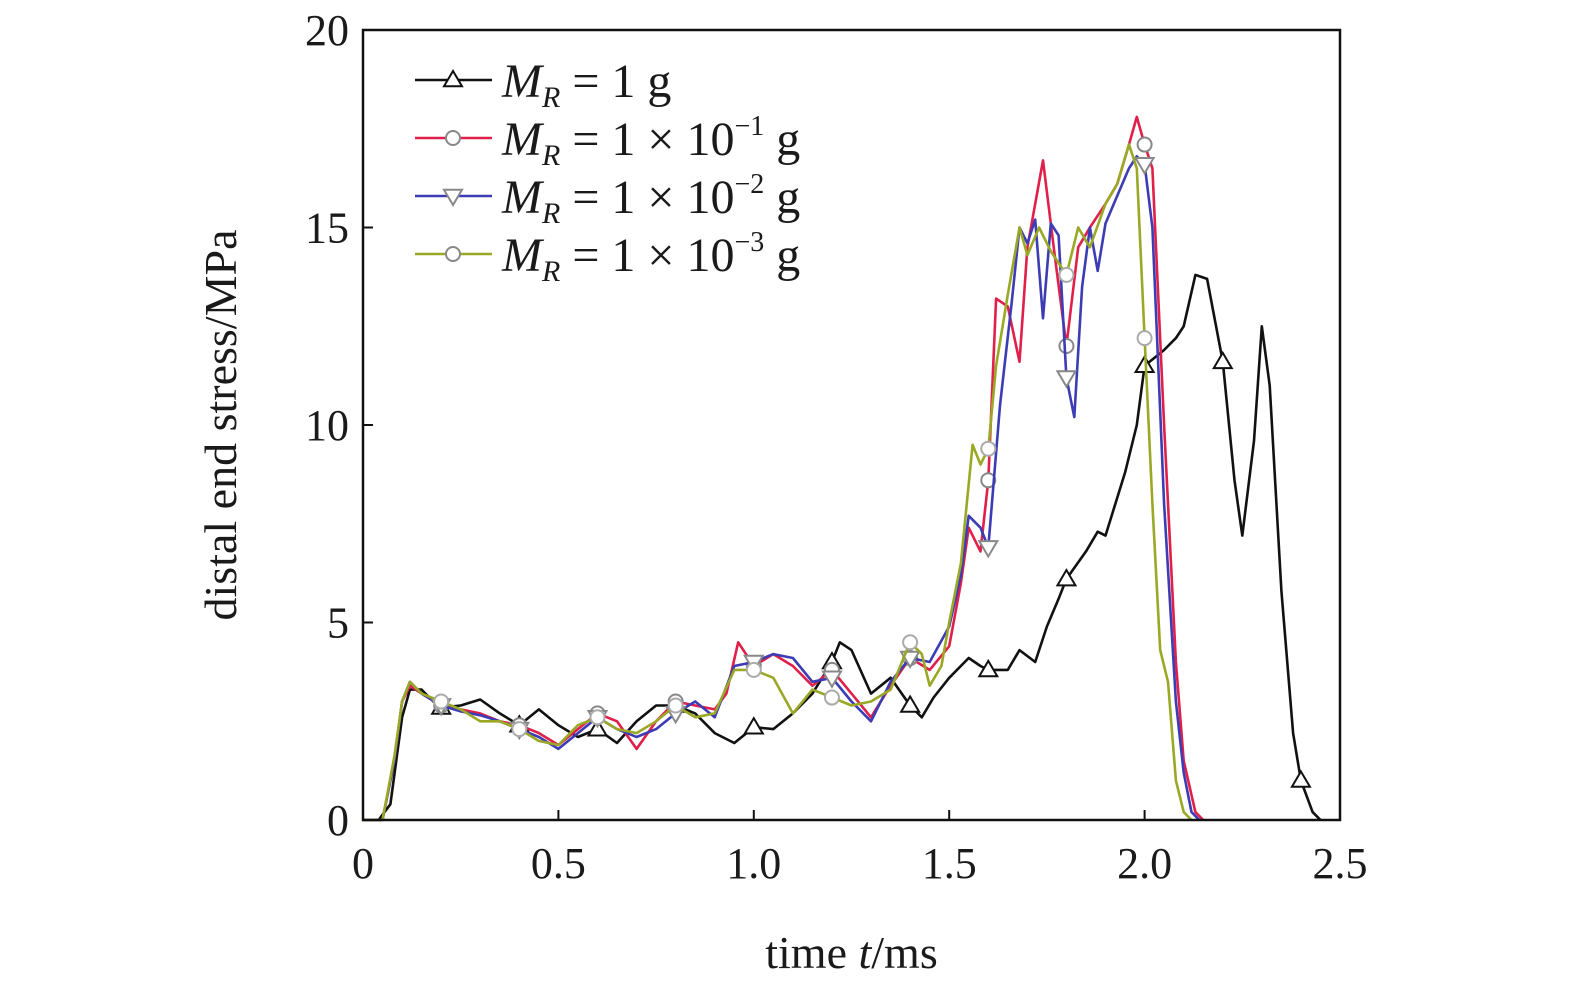 The image size is (1575, 991). What do you see at coordinates (851, 952) in the screenshot?
I see `x-axis-label: time t/ms` at bounding box center [851, 952].